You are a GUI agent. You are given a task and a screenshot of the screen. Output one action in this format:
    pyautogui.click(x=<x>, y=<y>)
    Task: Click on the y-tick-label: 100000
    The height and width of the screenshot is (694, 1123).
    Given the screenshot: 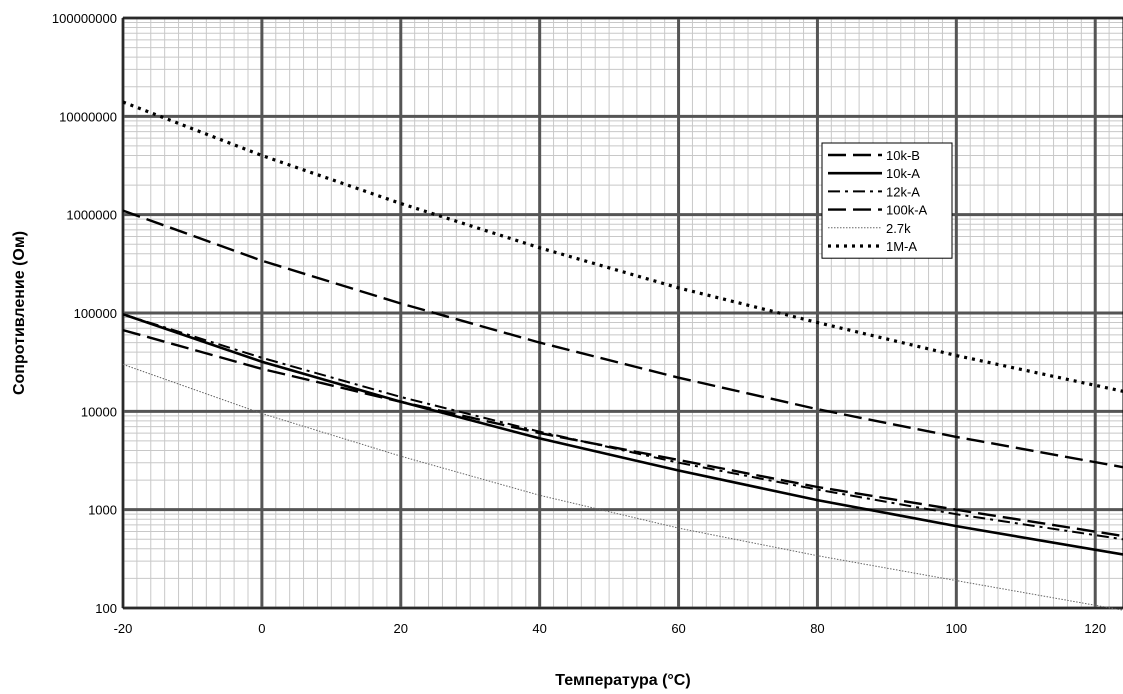 What is the action you would take?
    pyautogui.click(x=95, y=313)
    